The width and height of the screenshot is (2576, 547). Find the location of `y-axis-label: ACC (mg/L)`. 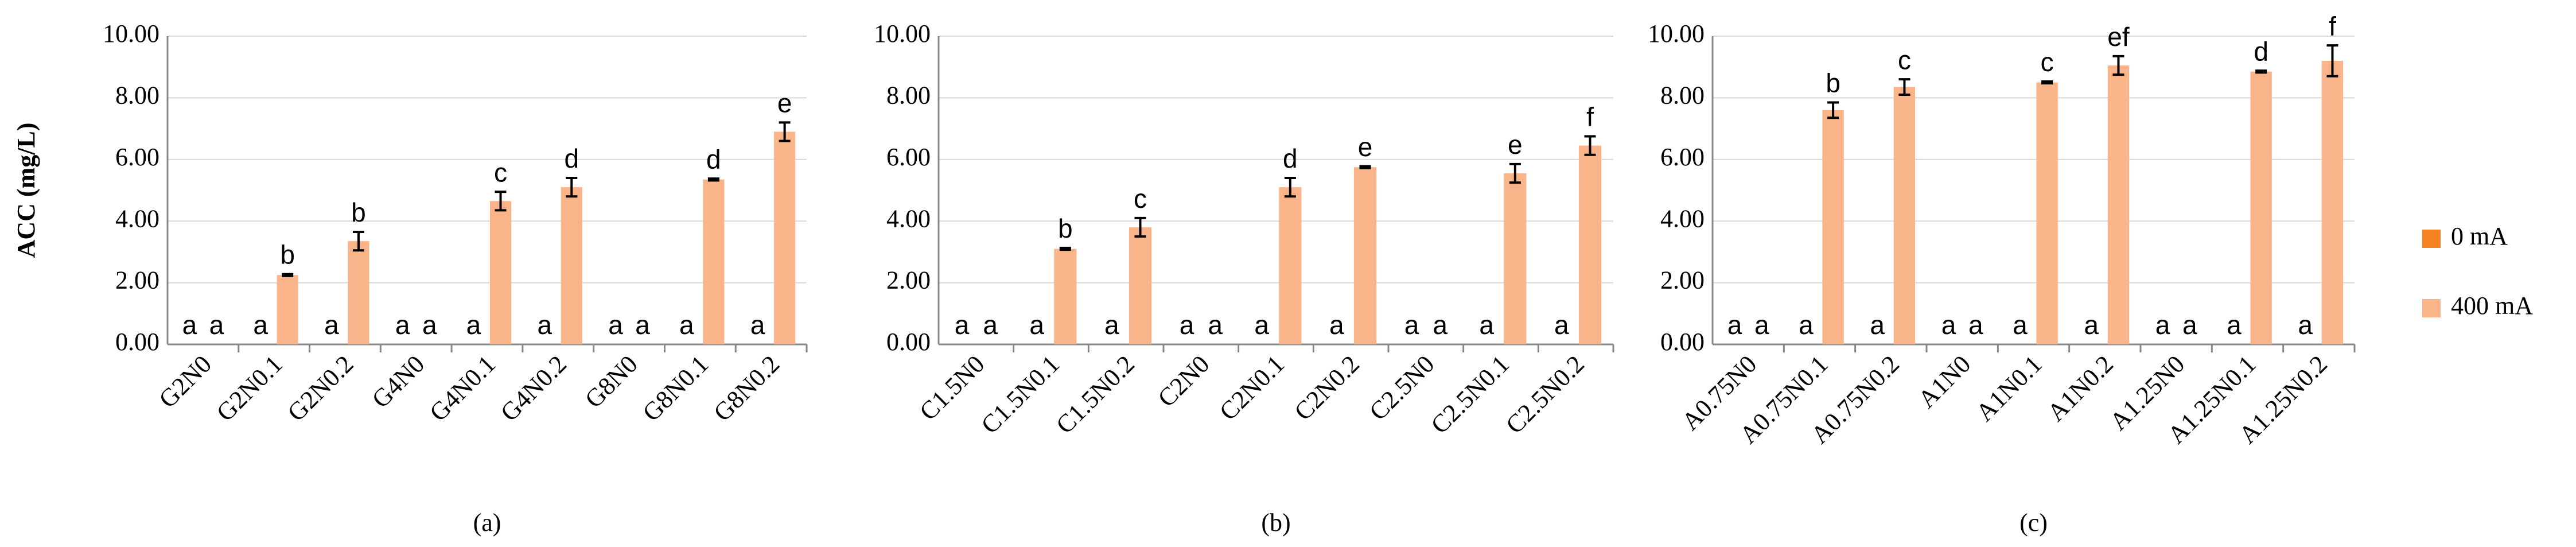

y-axis-label: ACC (mg/L) is located at coordinates (26, 190).